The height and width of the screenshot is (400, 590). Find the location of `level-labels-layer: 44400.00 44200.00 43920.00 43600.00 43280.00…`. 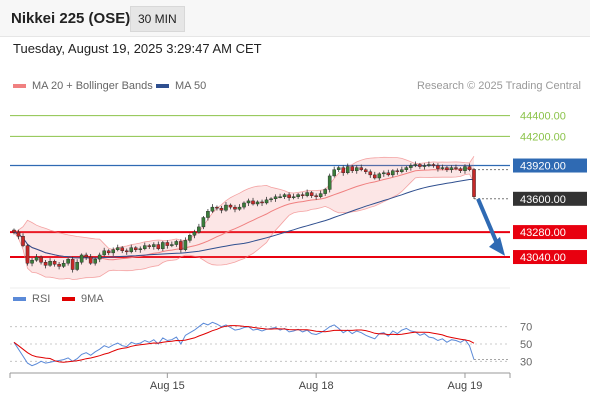

level-labels-layer: 44400.00 44200.00 43920.00 43600.00 43280.00… is located at coordinates (550, 187).